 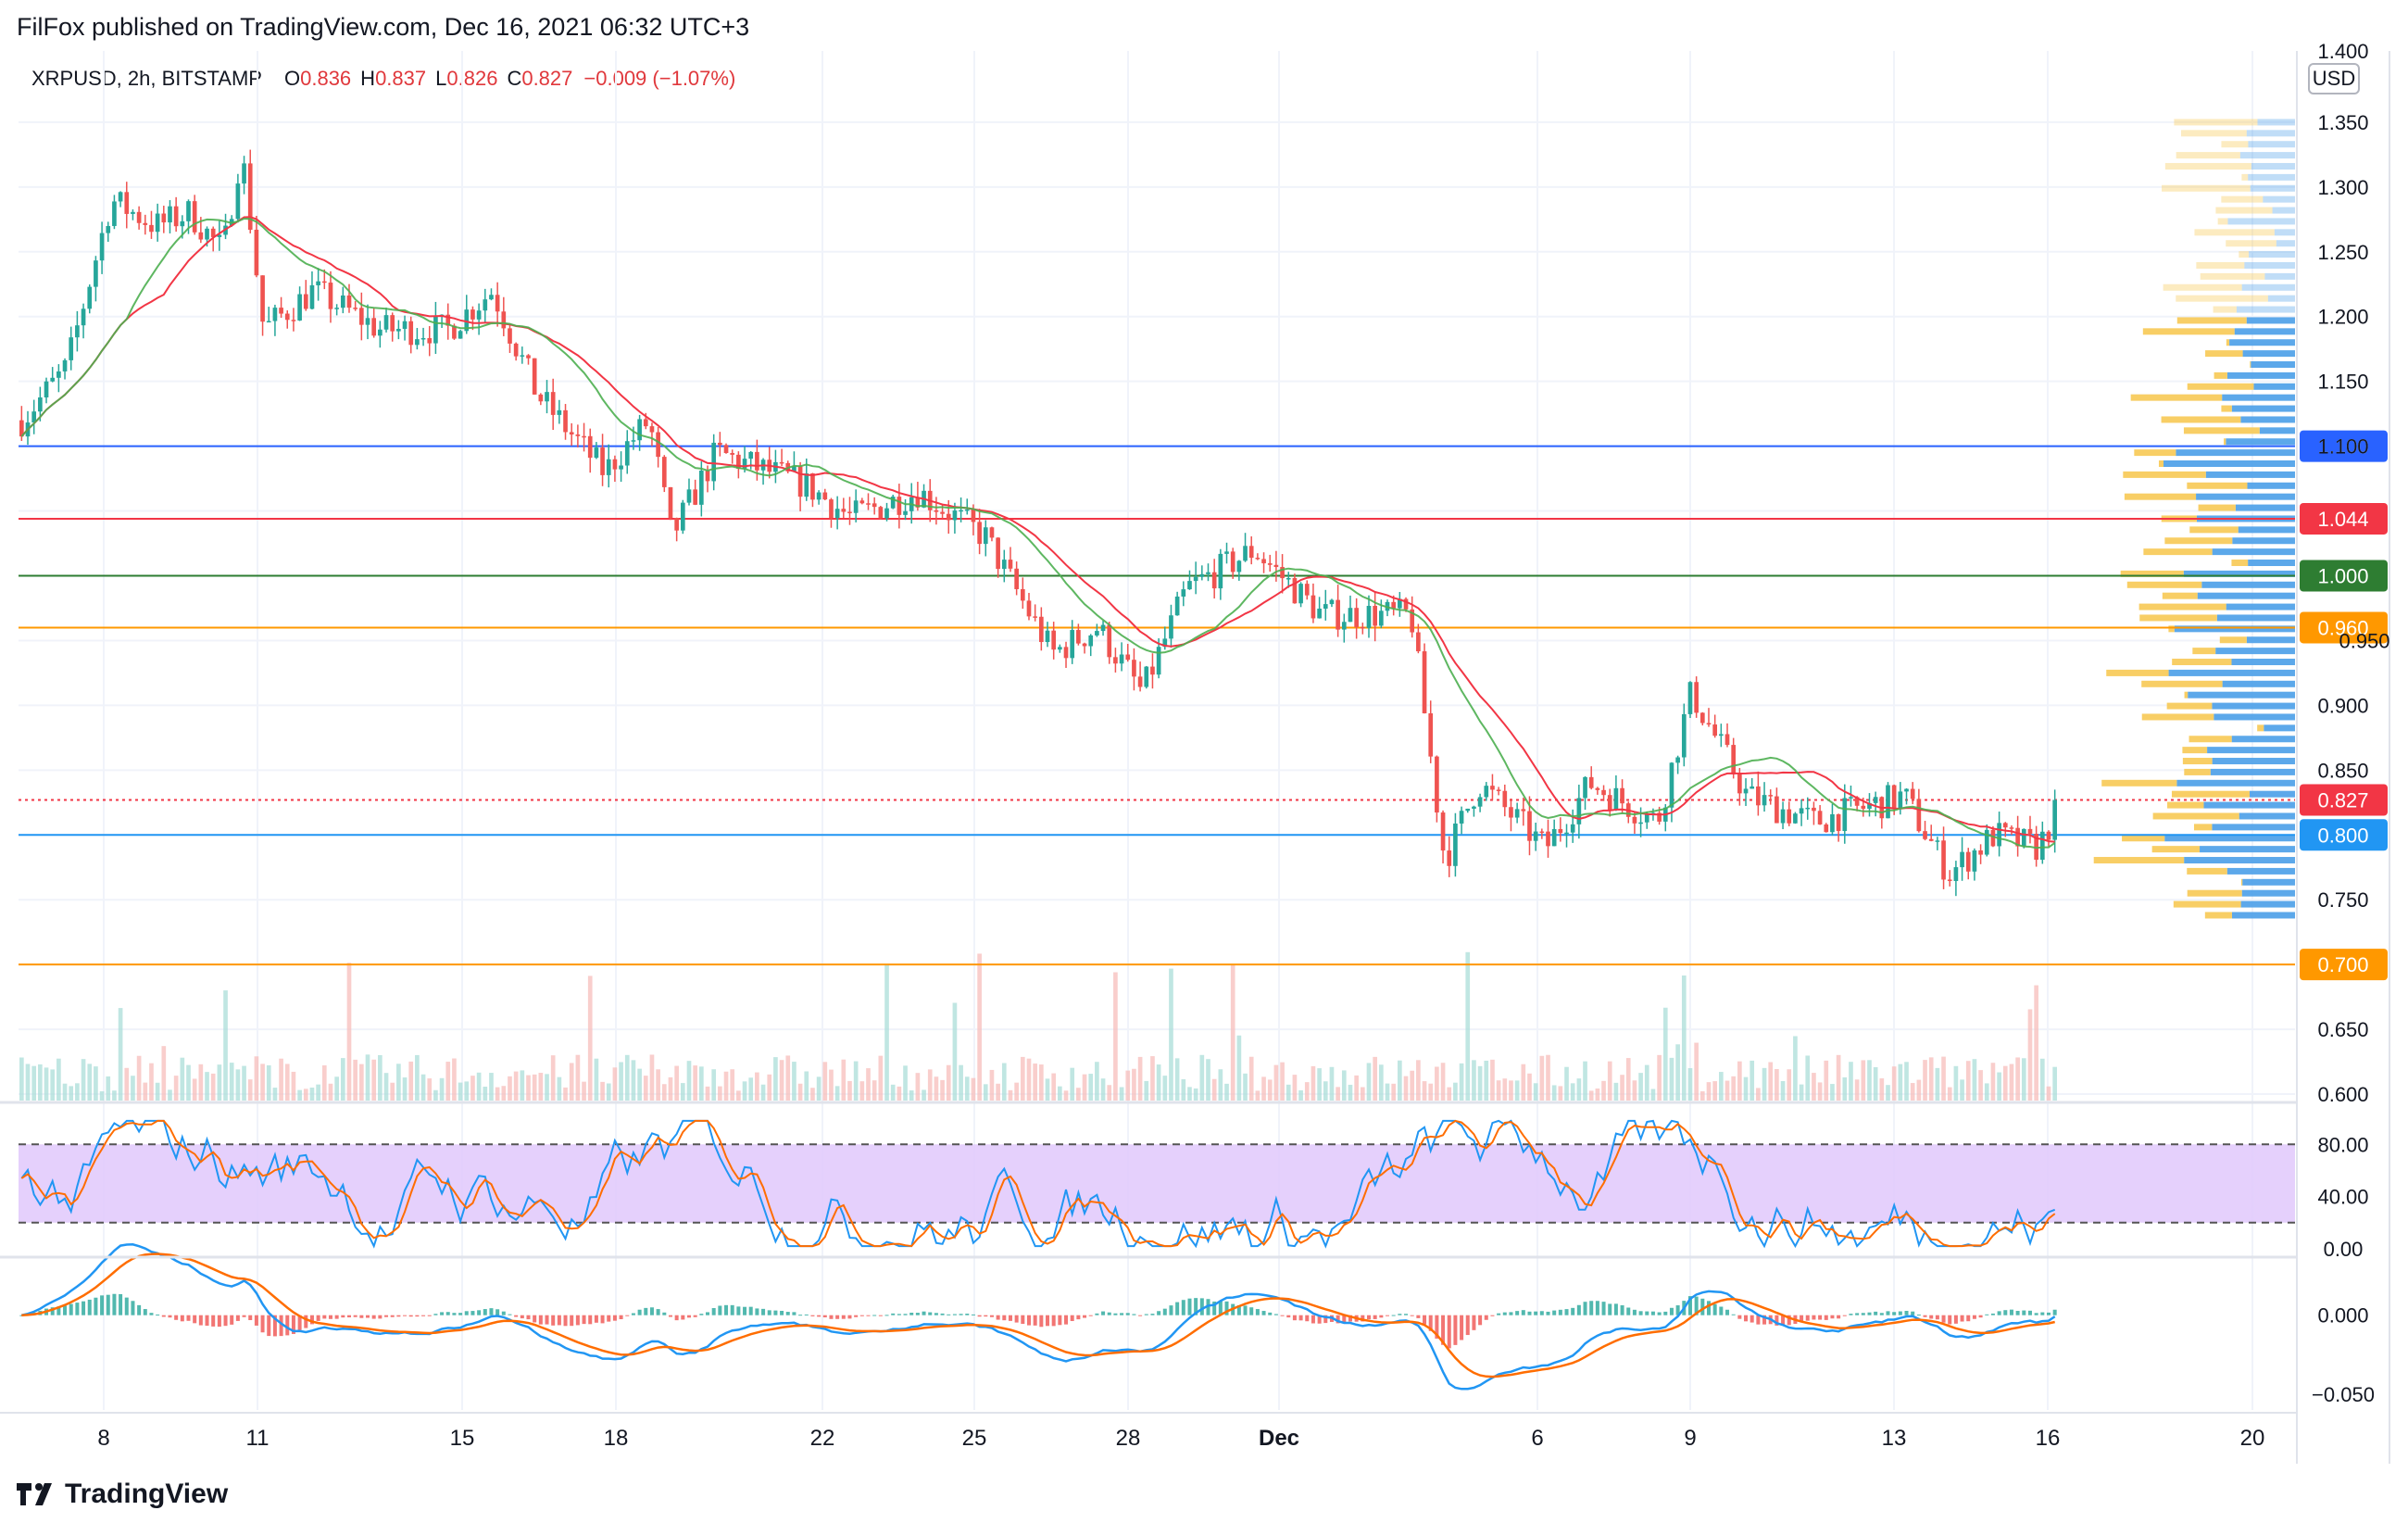 I want to click on legend-symbol: XRPUSD, 2h, BITSTAMP, so click(x=146, y=78).